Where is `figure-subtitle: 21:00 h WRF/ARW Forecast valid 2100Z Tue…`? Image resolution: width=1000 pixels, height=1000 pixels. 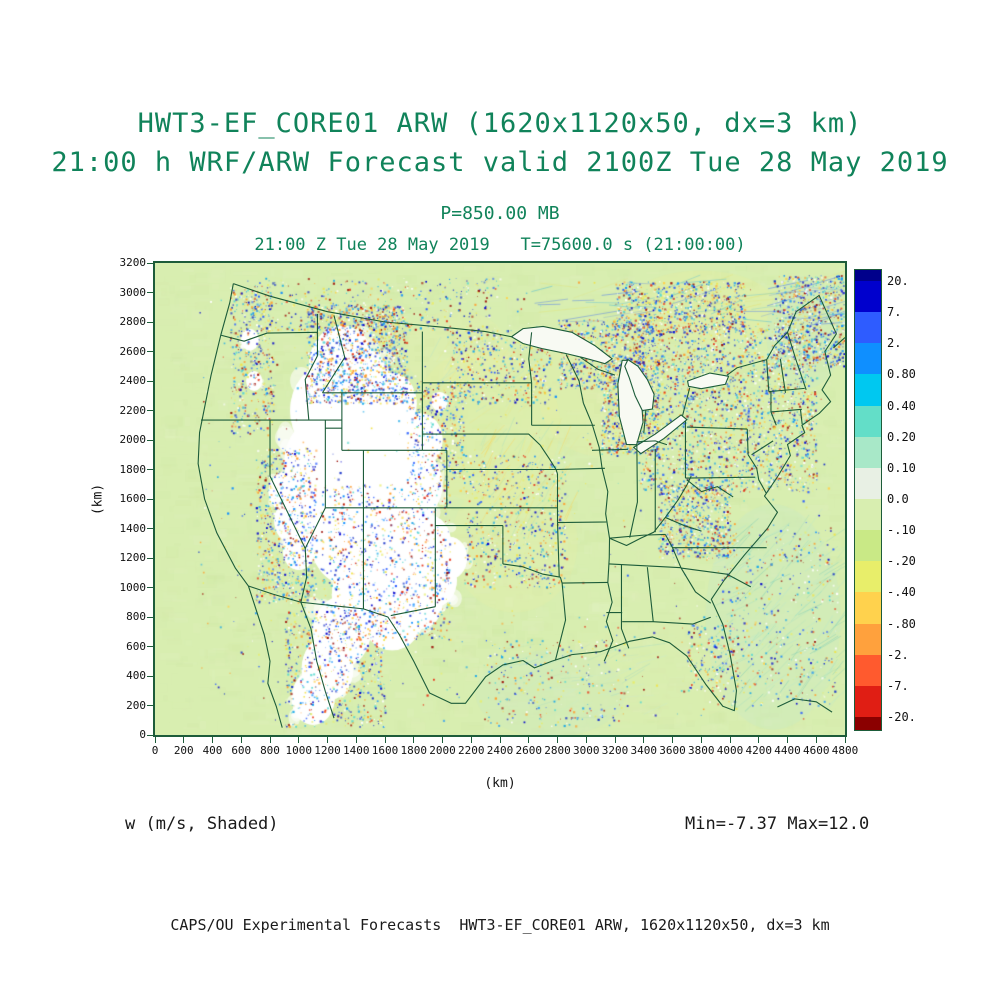
figure-subtitle: 21:00 h WRF/ARW Forecast valid 2100Z Tue… is located at coordinates (500, 162).